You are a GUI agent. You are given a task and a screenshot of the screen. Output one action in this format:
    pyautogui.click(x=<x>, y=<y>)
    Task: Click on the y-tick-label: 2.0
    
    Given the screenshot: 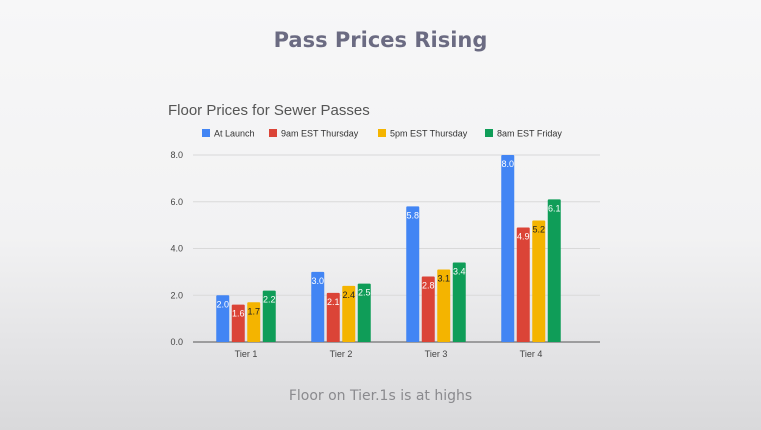 What is the action you would take?
    pyautogui.click(x=176, y=295)
    